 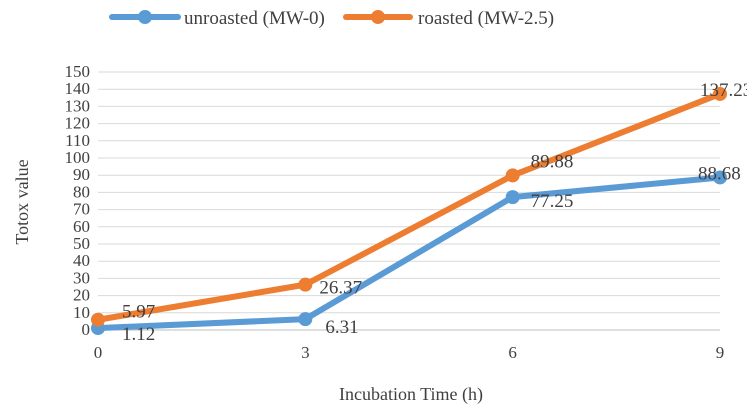 I want to click on y-tick-label: 30, so click(x=81, y=277).